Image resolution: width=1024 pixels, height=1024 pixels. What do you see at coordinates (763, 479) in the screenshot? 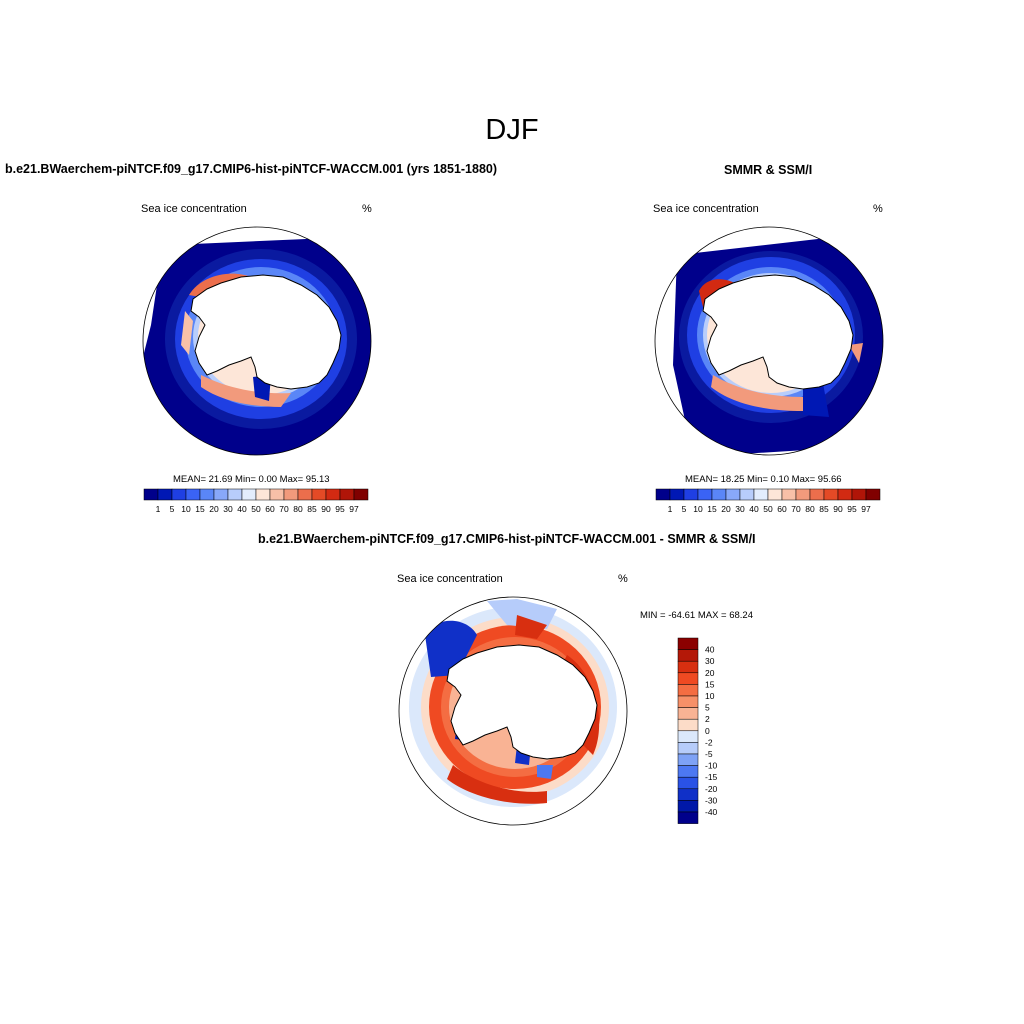
I see `panel-2-stats: MEAN= 18.25 Min= 0.10 Max= 95.66` at bounding box center [763, 479].